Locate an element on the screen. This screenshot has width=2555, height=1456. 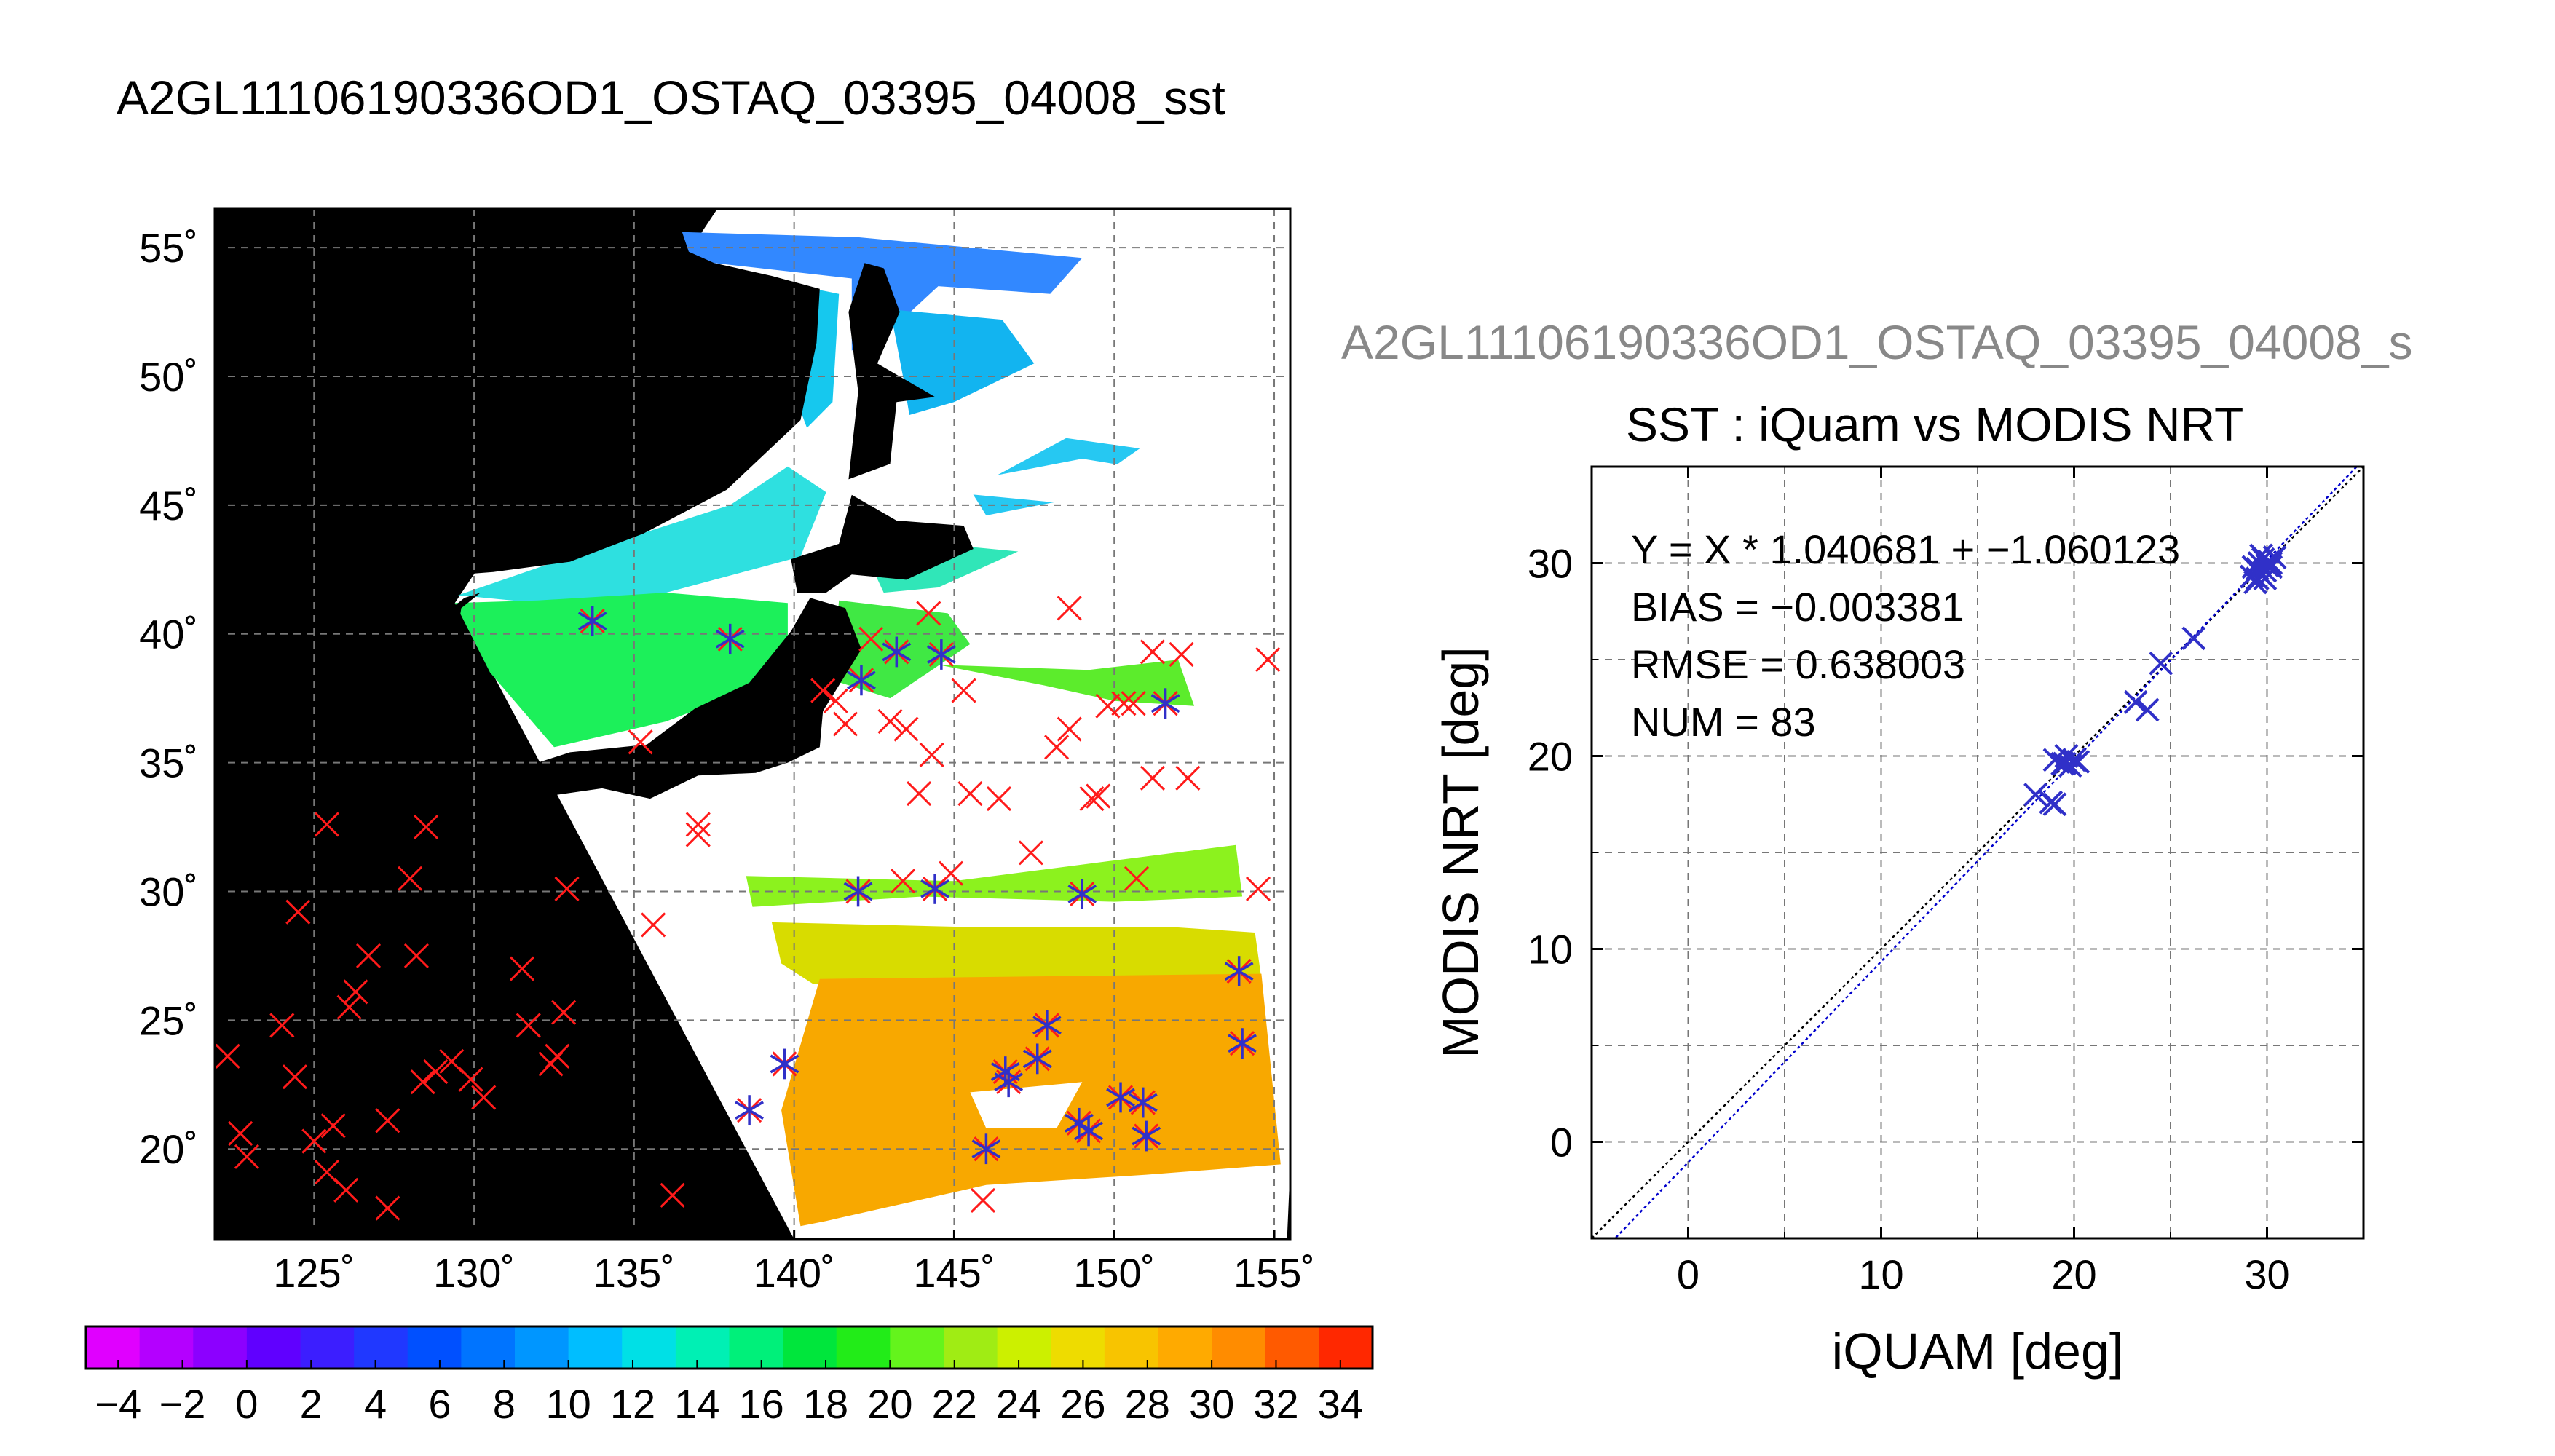
map-ytick-label: 45˚ is located at coordinates (168, 506).